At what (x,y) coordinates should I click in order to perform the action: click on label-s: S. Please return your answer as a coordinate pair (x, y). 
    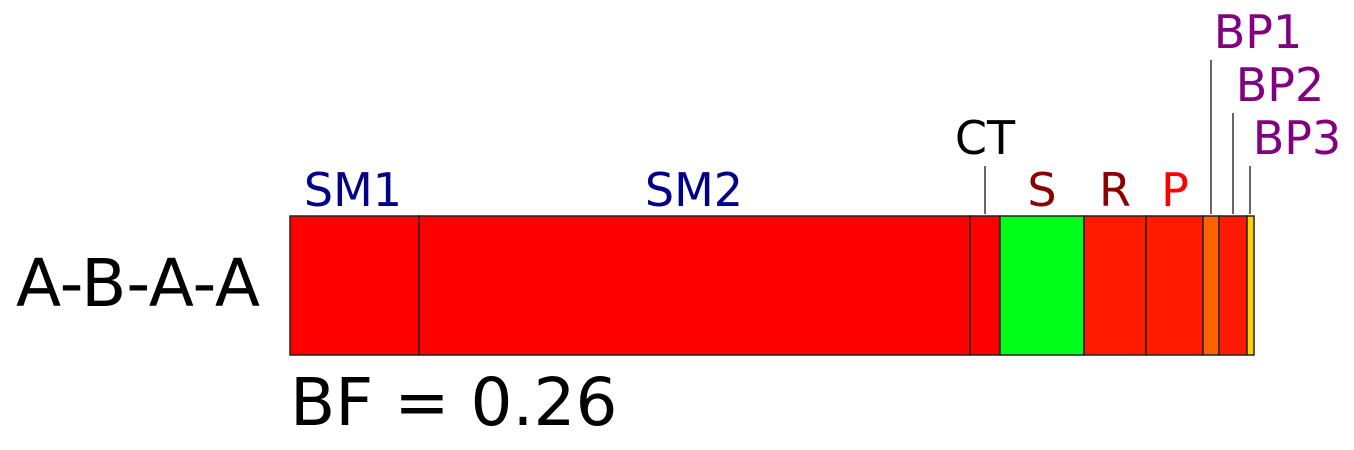
    Looking at the image, I should click on (1041, 190).